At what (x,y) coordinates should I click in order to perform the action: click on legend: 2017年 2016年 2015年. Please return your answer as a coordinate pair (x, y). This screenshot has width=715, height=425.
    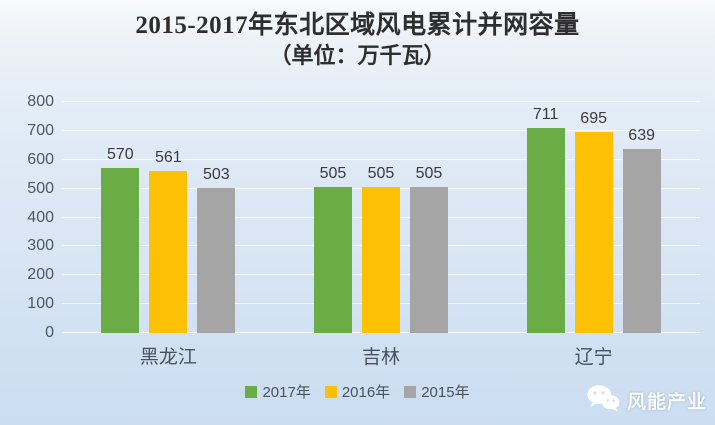
    Looking at the image, I should click on (357, 391).